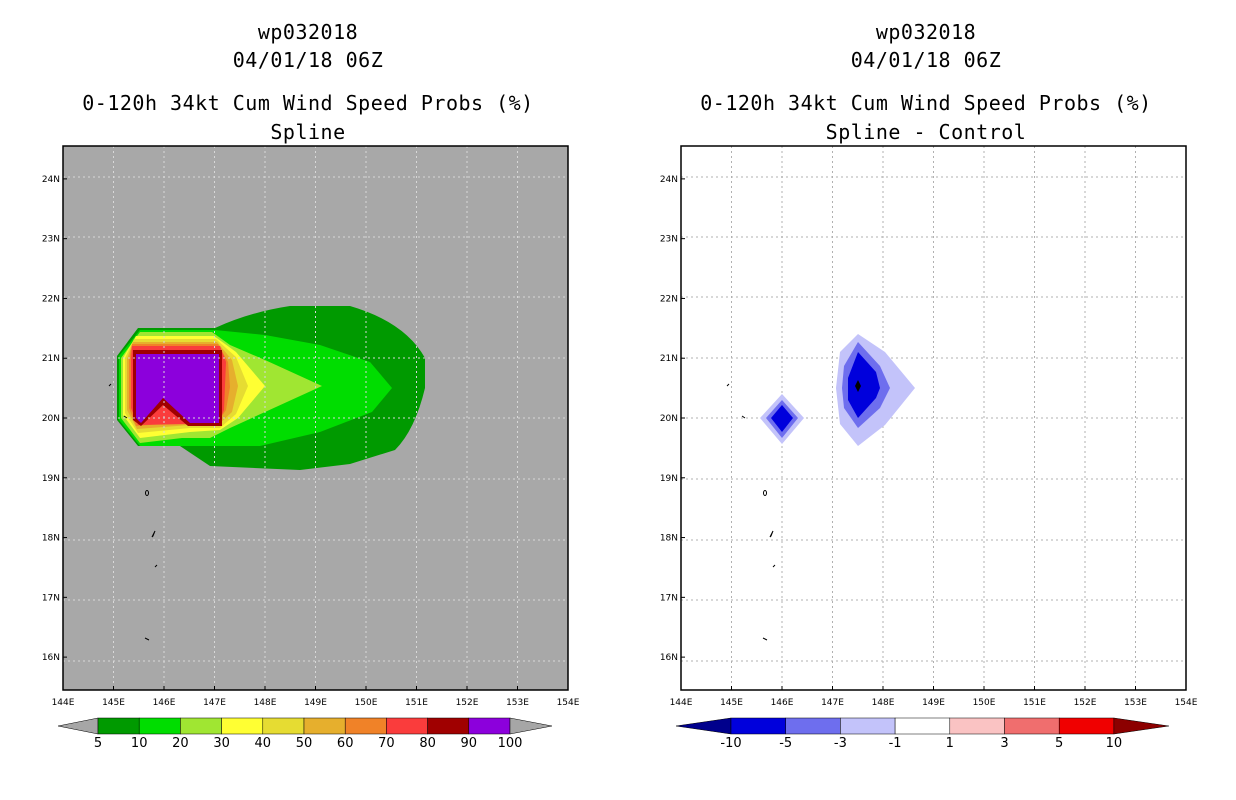 The image size is (1236, 800). I want to click on colorbar-label: 90, so click(469, 743).